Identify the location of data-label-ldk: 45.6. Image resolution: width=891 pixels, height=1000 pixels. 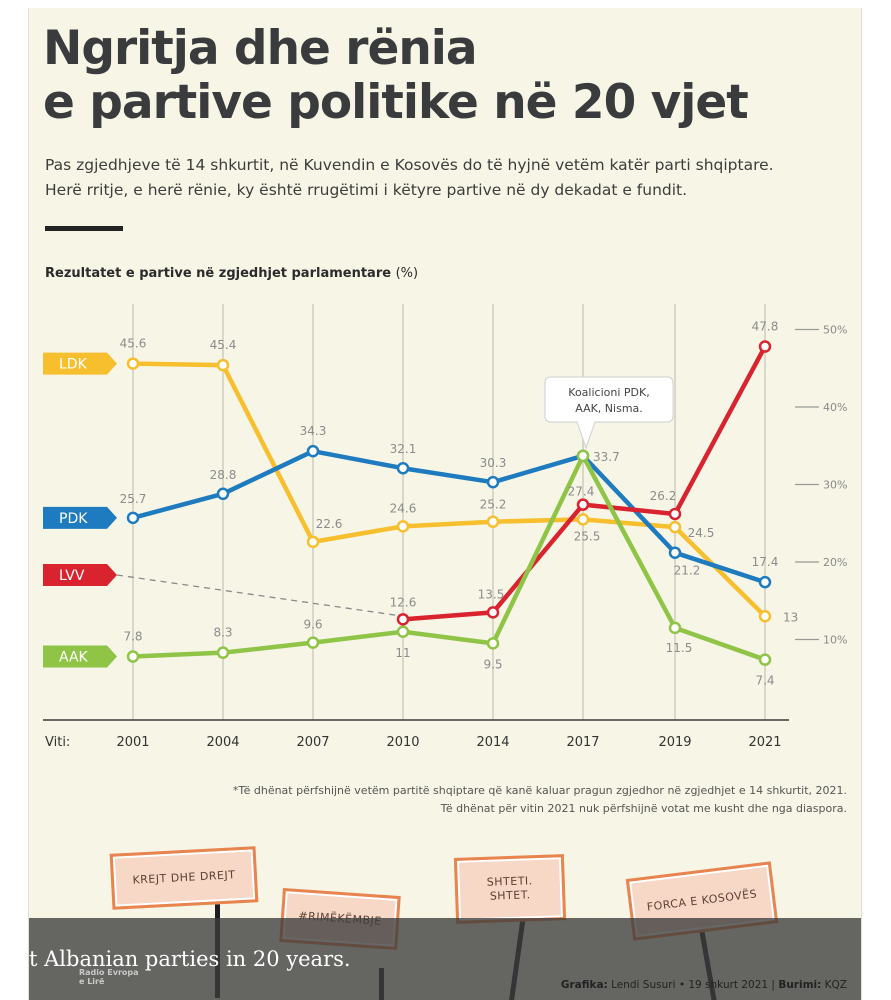
(133, 344).